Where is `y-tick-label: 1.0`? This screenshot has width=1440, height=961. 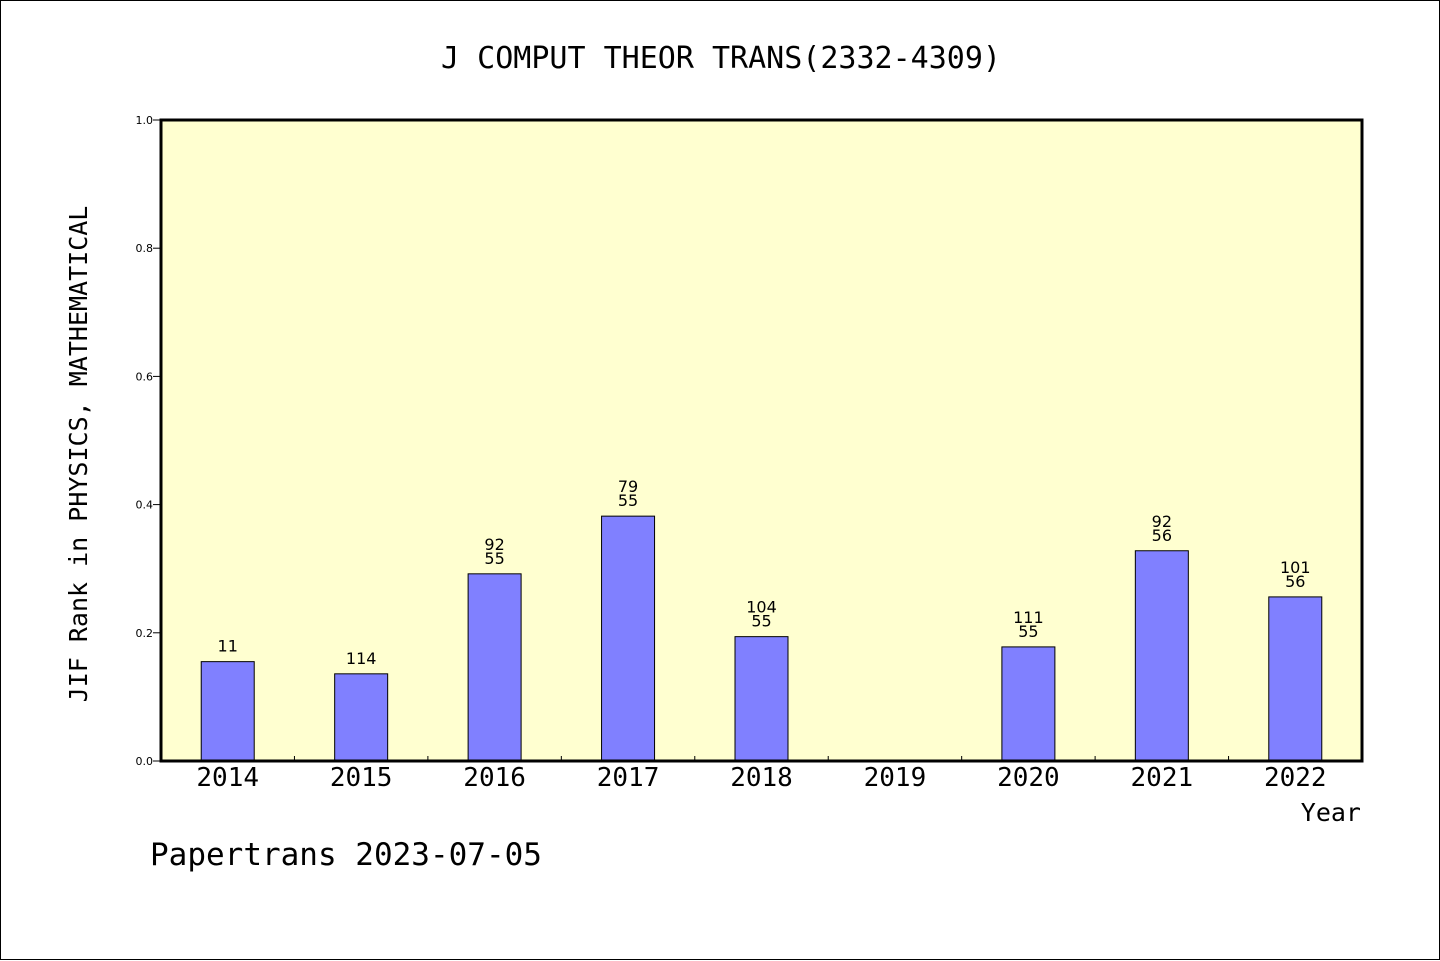
y-tick-label: 1.0 is located at coordinates (145, 120).